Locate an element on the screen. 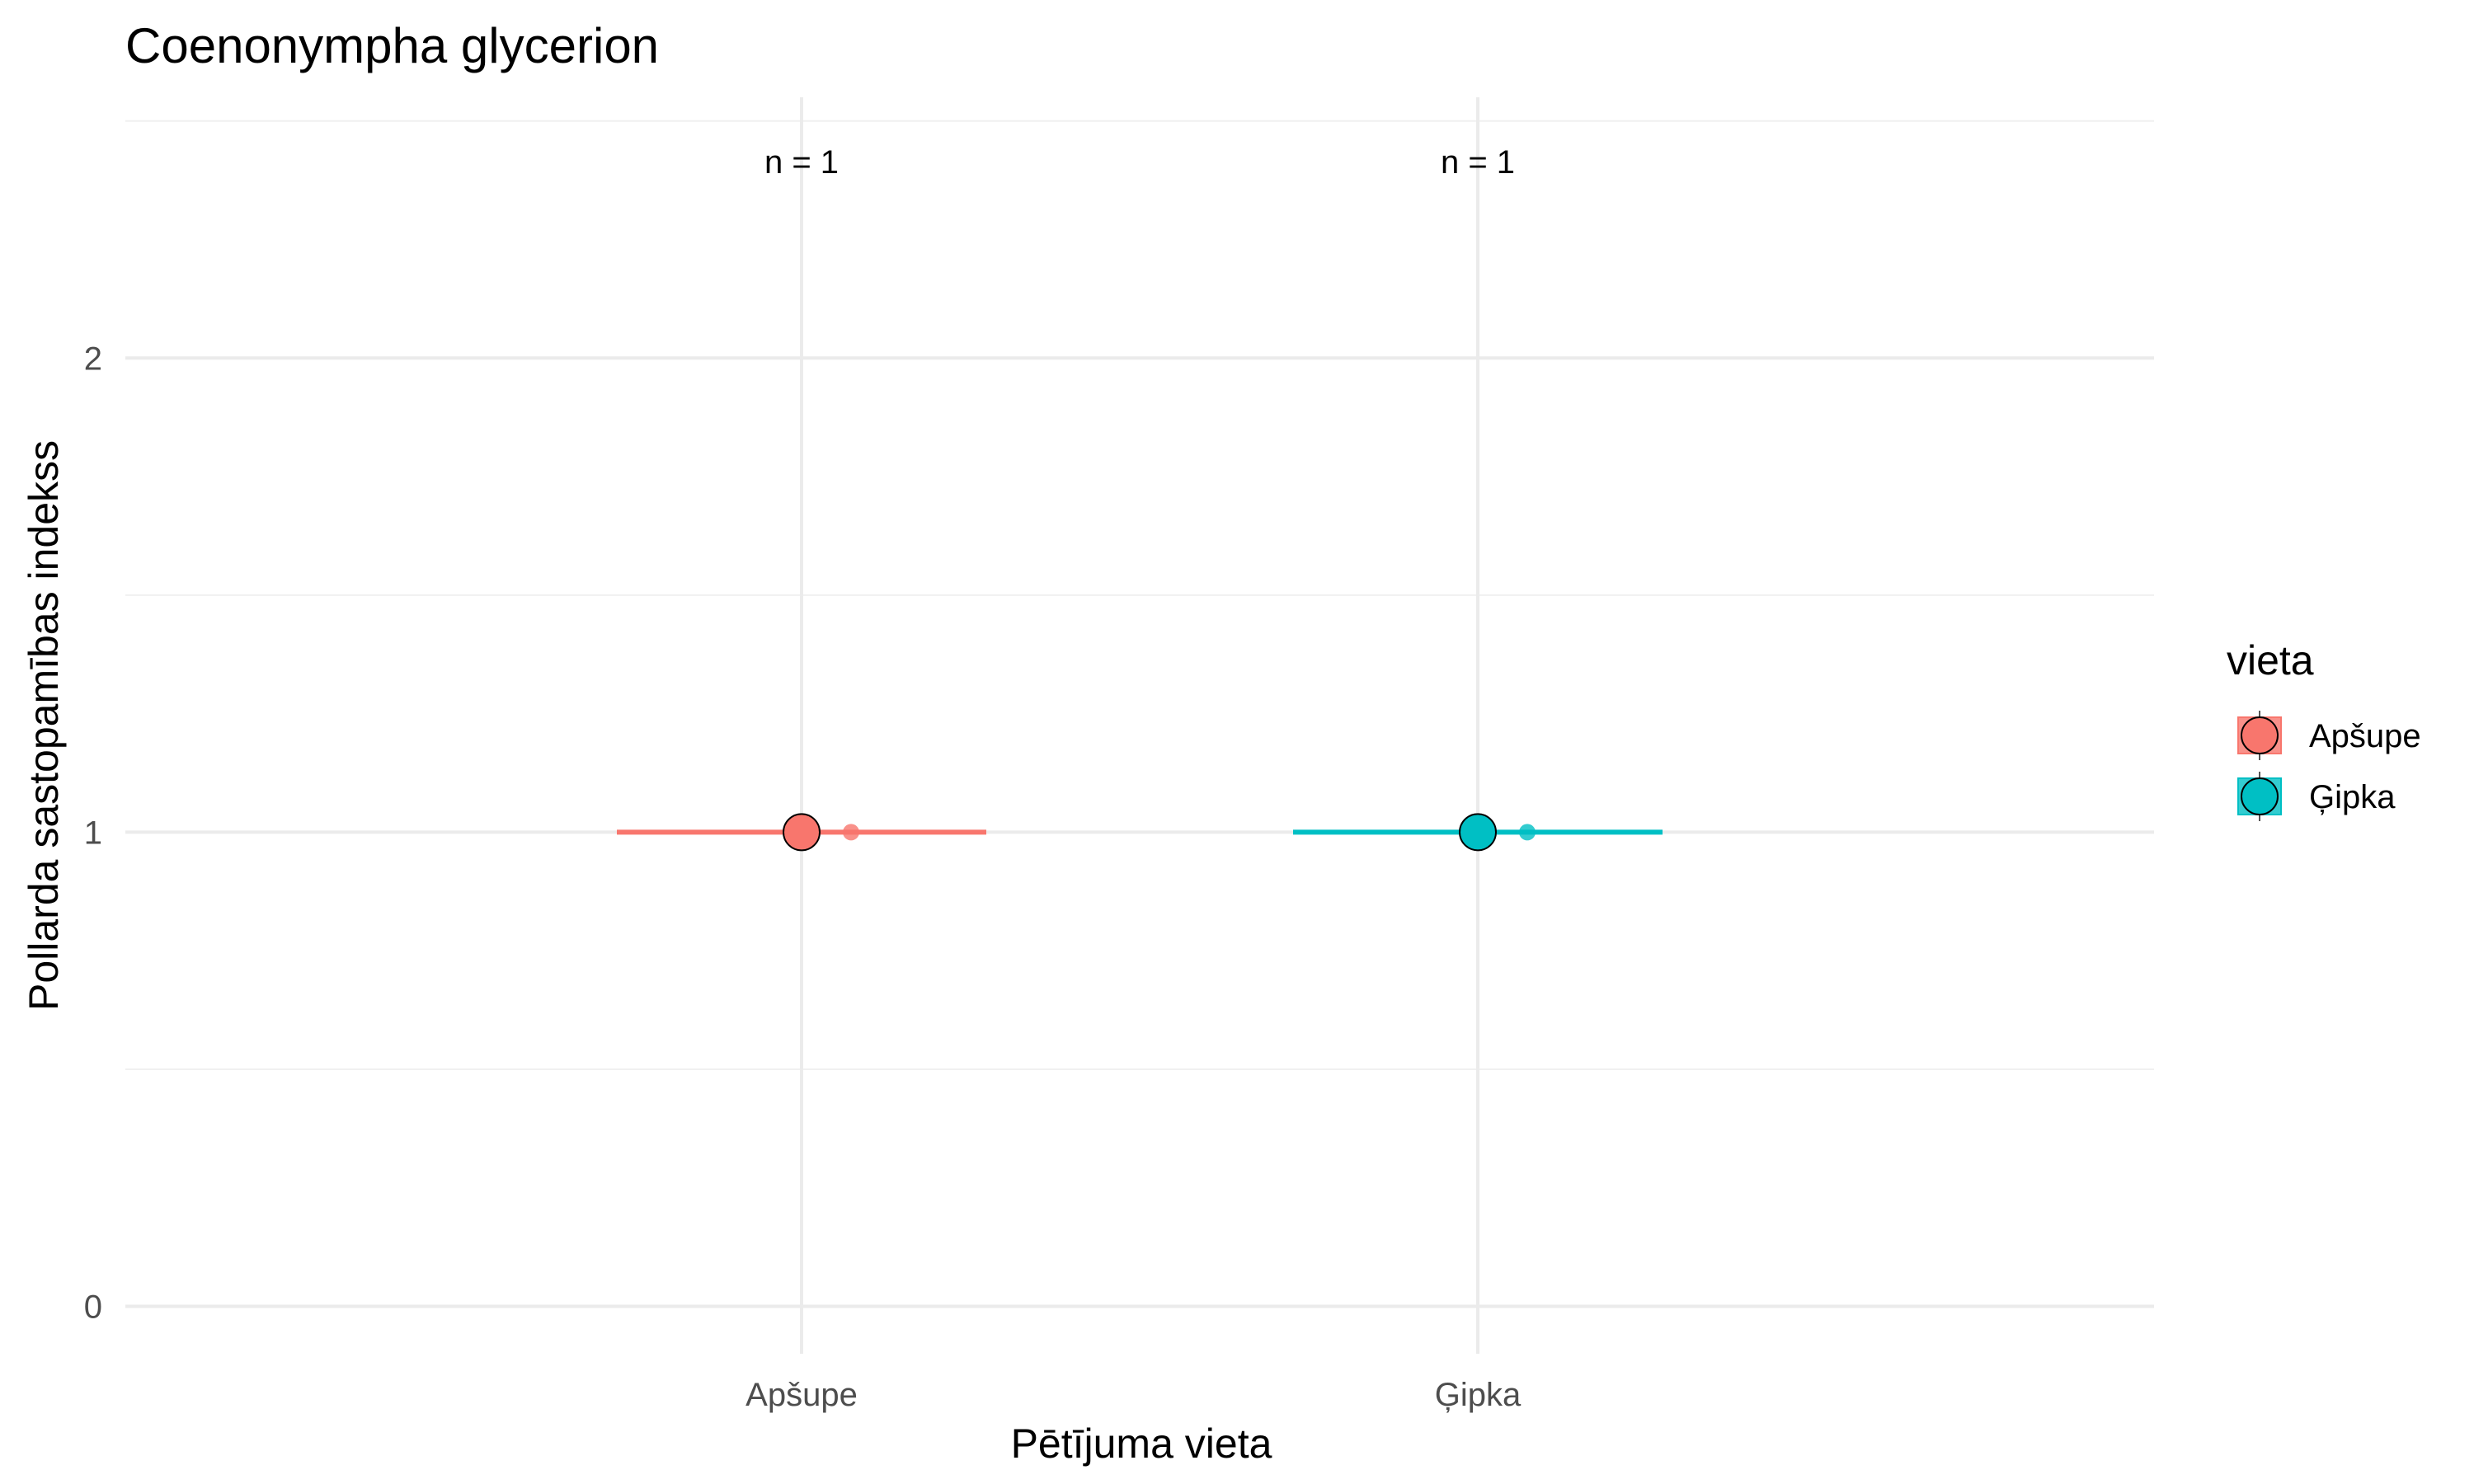 The width and height of the screenshot is (2474, 1484). legend-title: vieta is located at coordinates (2270, 660).